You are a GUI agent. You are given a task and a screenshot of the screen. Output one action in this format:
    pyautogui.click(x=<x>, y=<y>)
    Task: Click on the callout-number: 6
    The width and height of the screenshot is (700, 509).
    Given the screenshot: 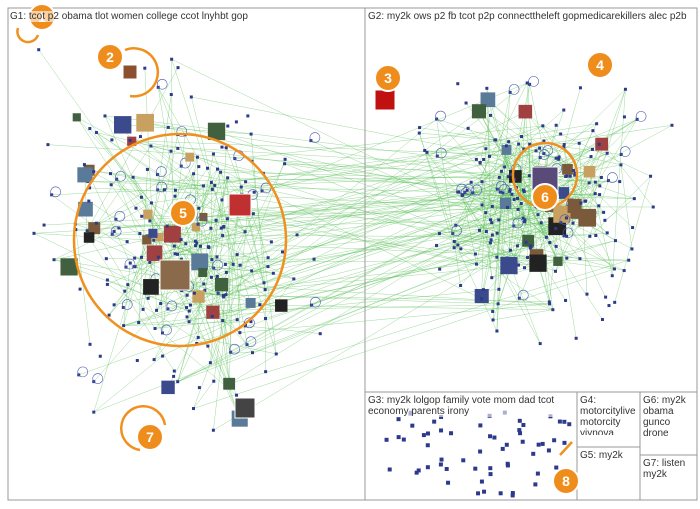 What is the action you would take?
    pyautogui.click(x=545, y=197)
    